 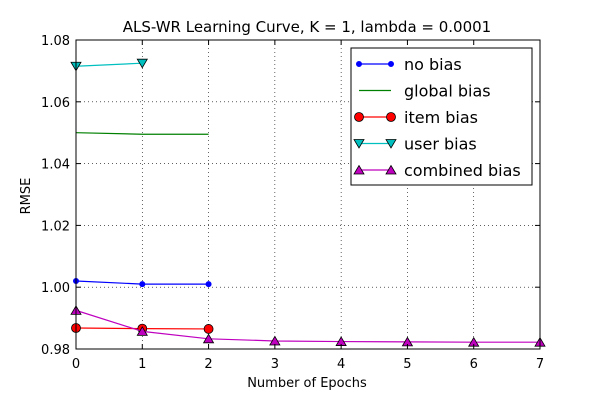 What do you see at coordinates (142, 364) in the screenshot?
I see `x-tick-label: 1` at bounding box center [142, 364].